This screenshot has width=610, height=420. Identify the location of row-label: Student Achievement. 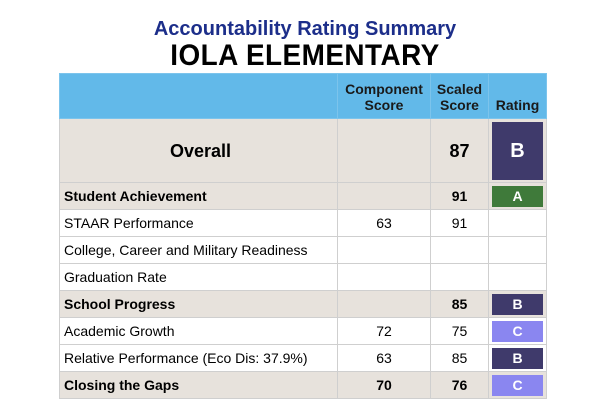
(198, 196).